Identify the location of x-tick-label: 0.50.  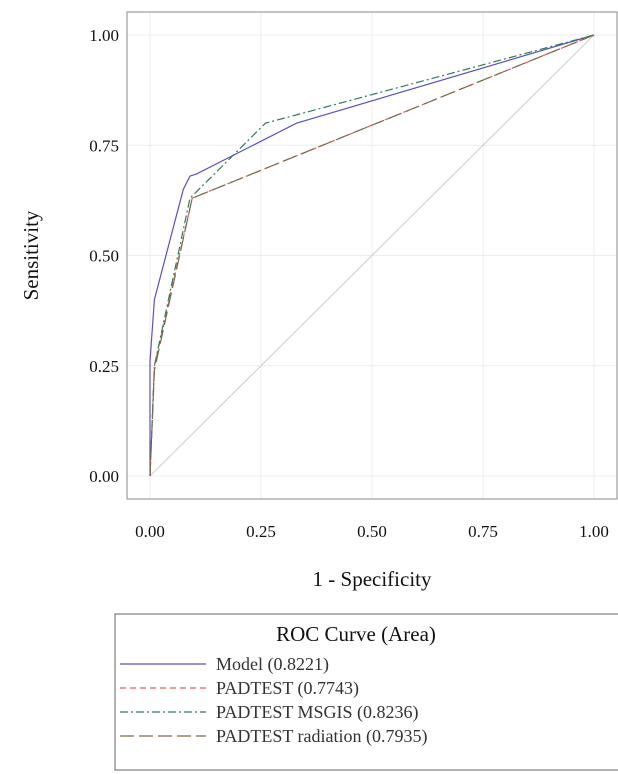
(372, 531).